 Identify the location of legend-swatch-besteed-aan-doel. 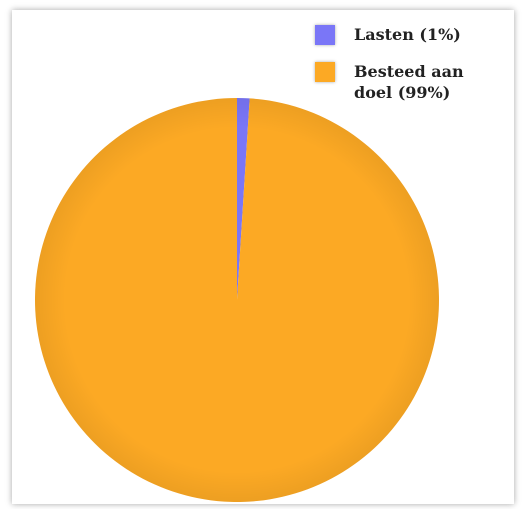
(325, 72).